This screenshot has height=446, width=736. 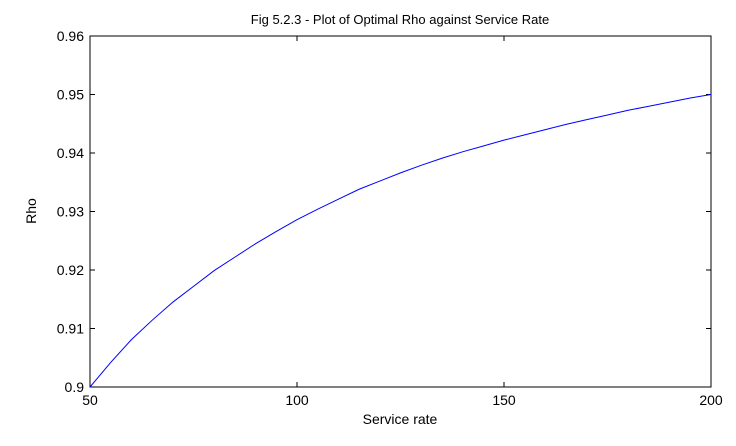 I want to click on y-tick-label: 0.92, so click(x=70, y=270).